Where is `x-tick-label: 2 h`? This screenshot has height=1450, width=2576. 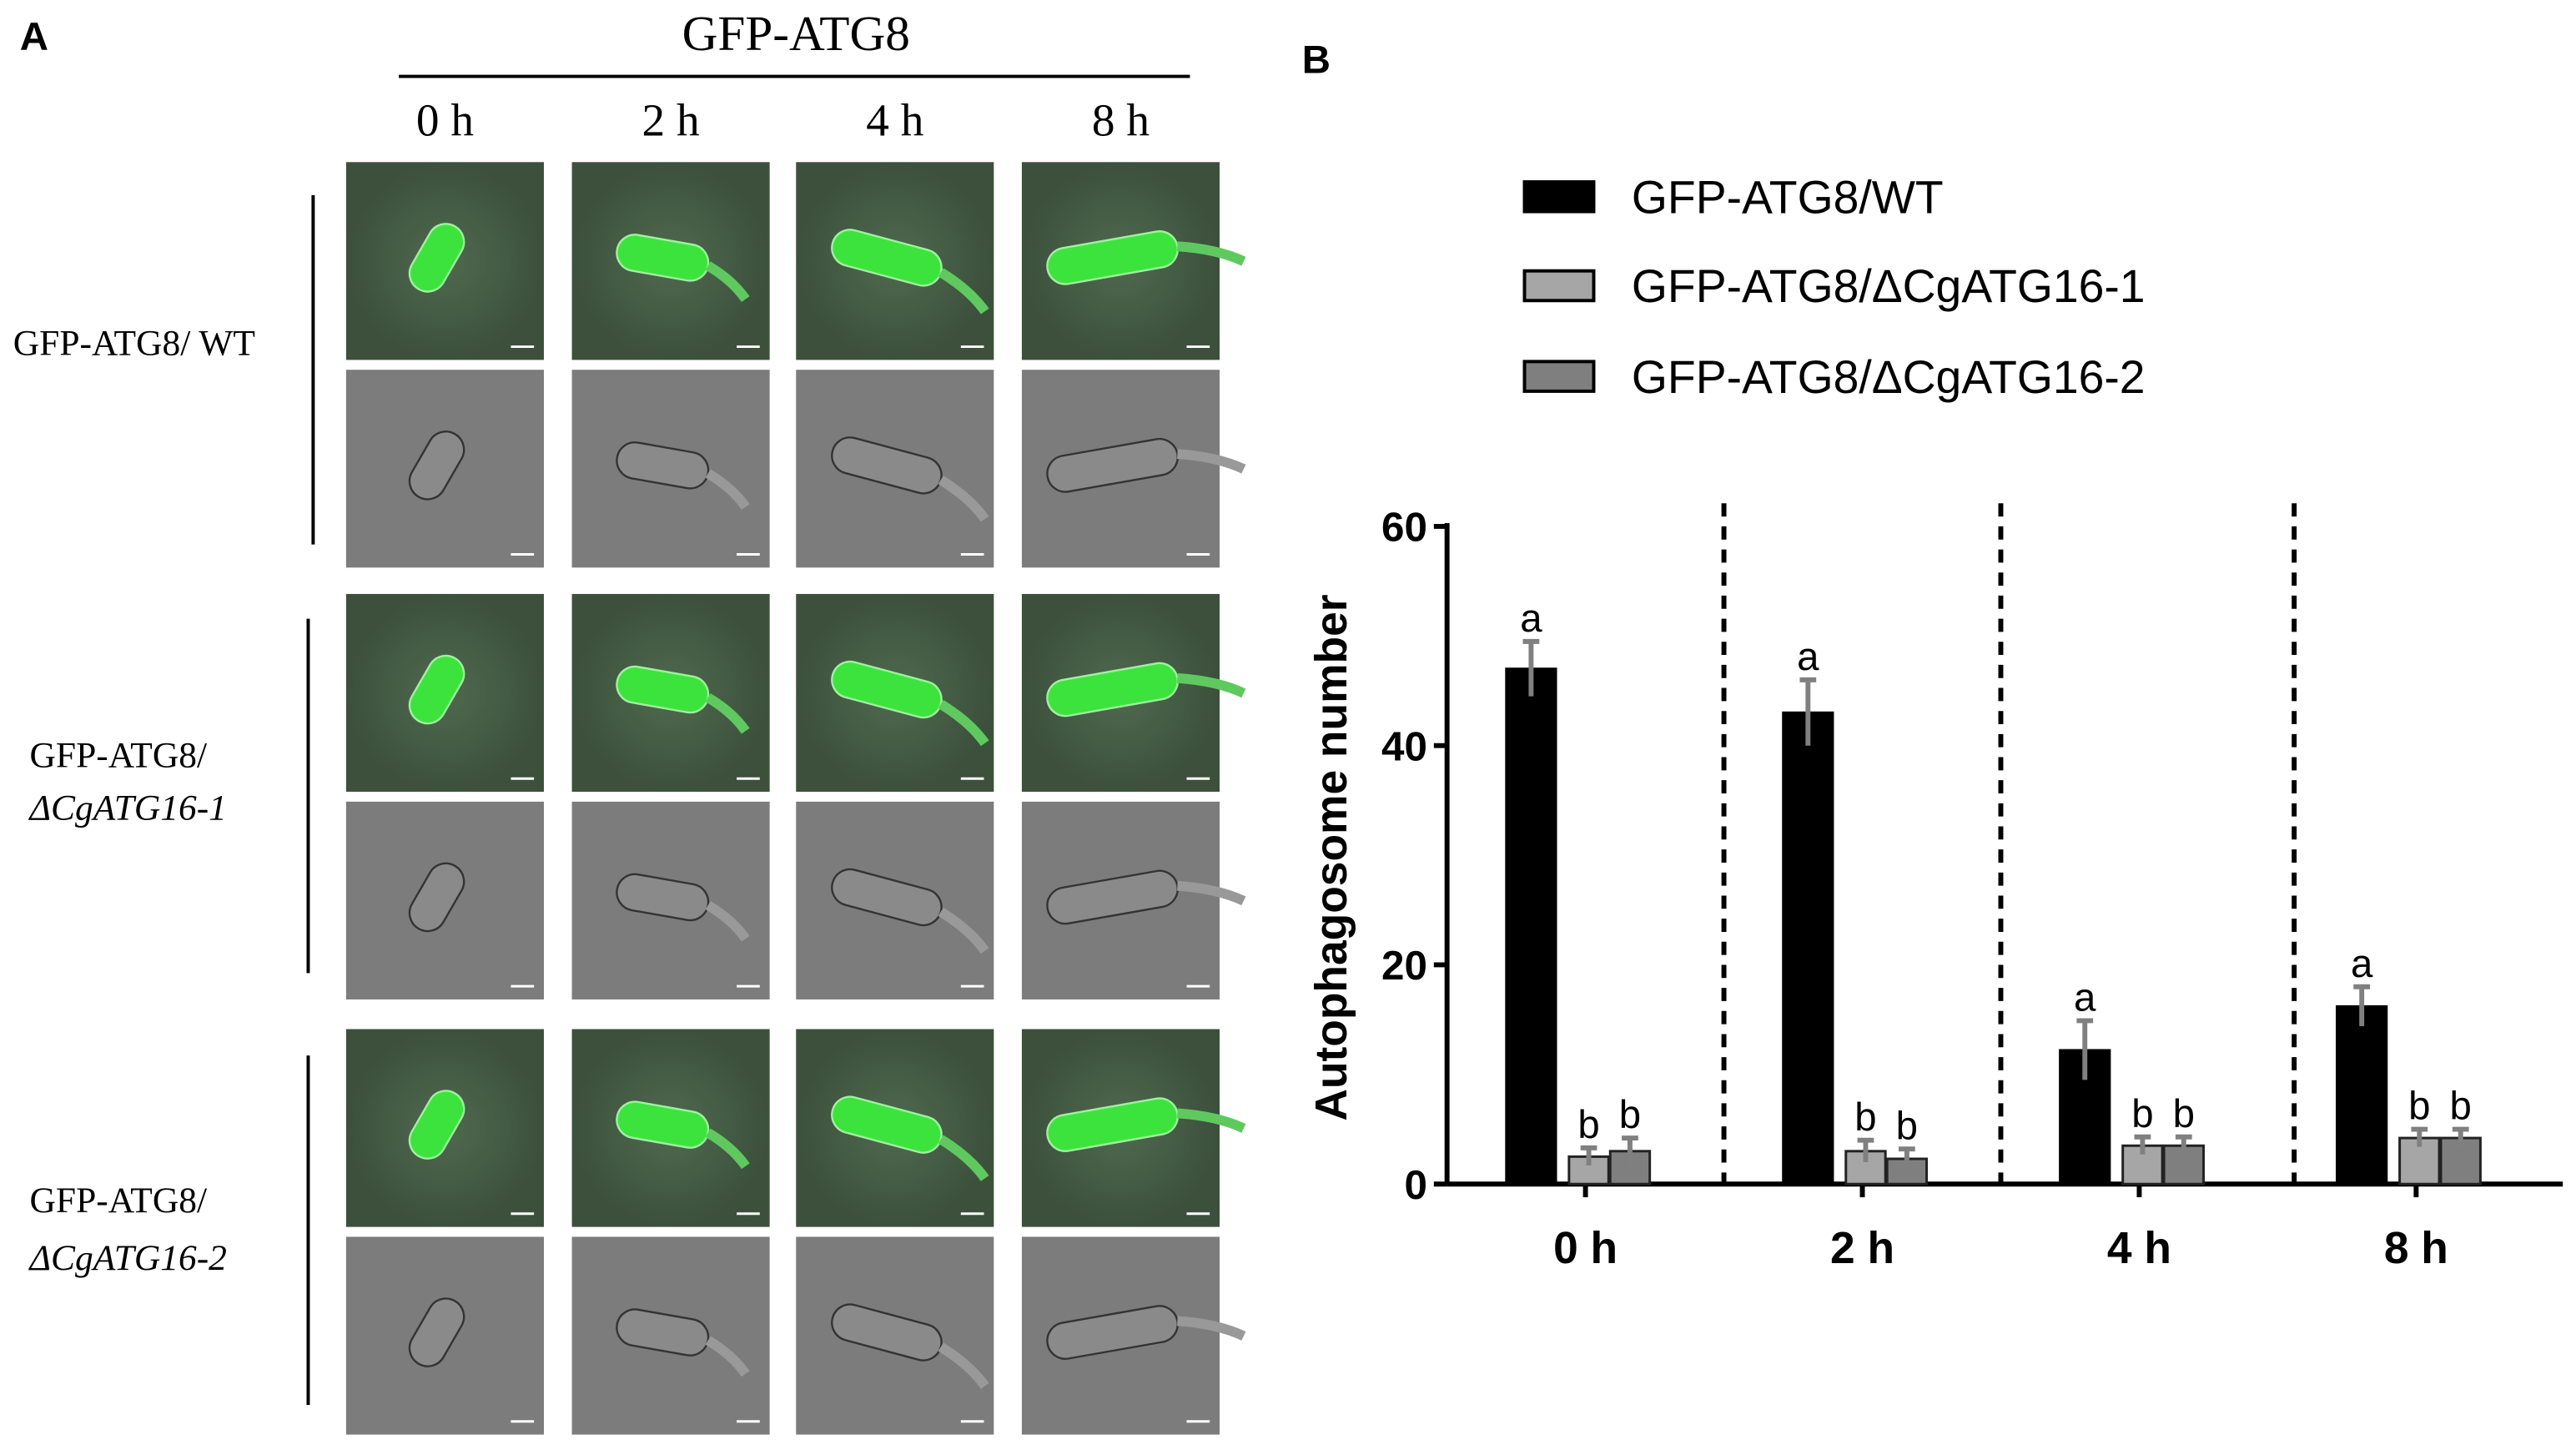
x-tick-label: 2 h is located at coordinates (1862, 1248).